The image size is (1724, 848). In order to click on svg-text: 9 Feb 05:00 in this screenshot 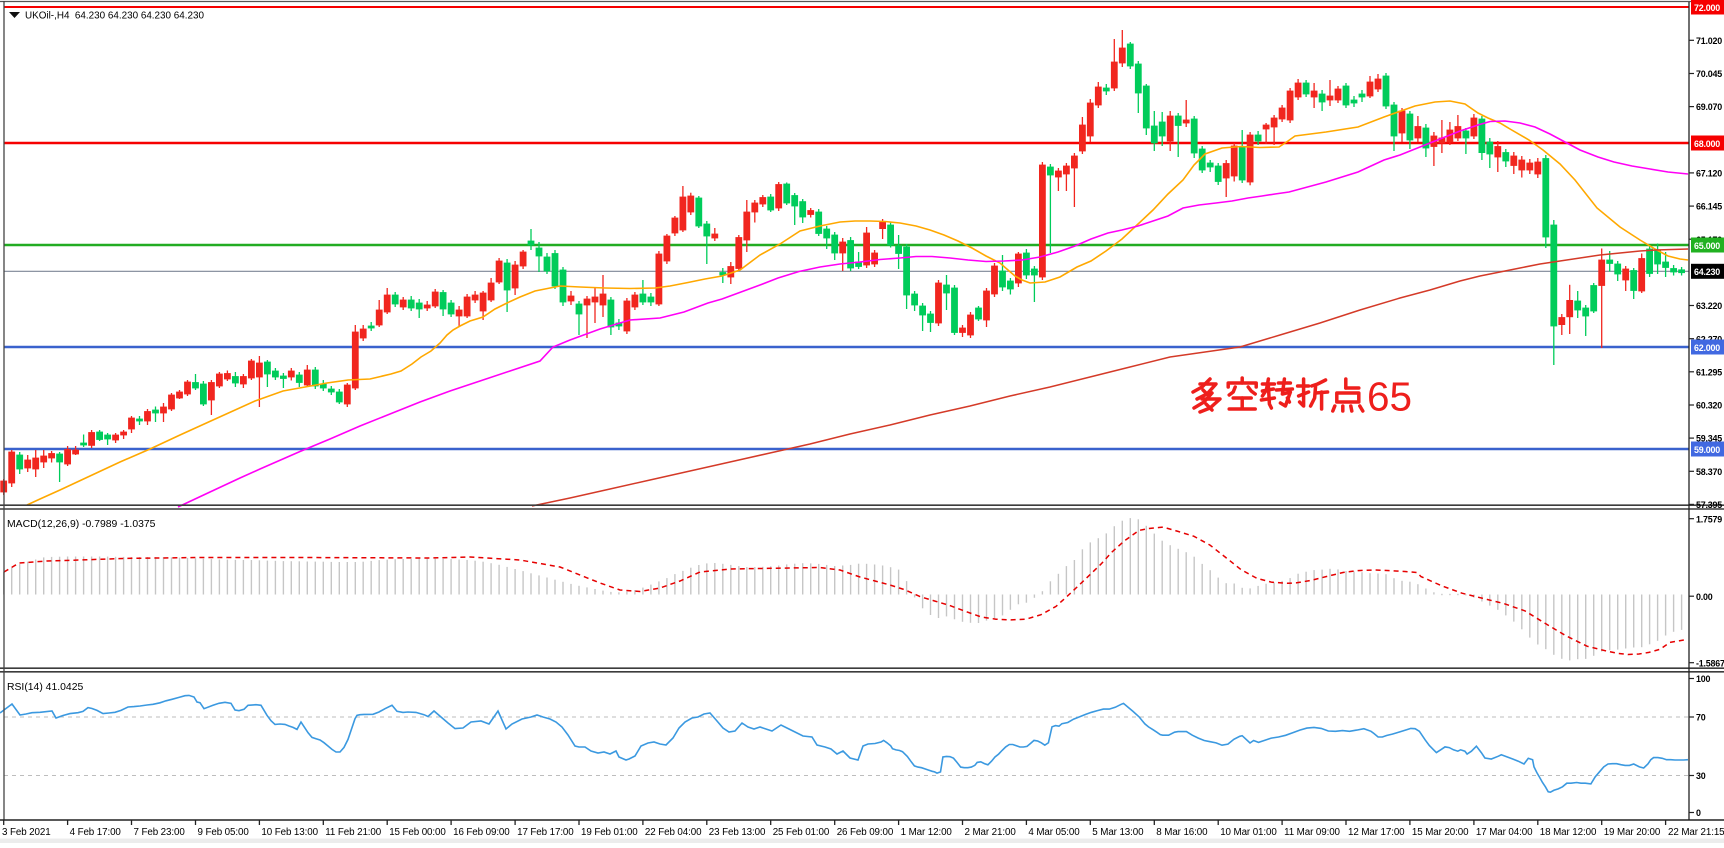, I will do `click(224, 832)`.